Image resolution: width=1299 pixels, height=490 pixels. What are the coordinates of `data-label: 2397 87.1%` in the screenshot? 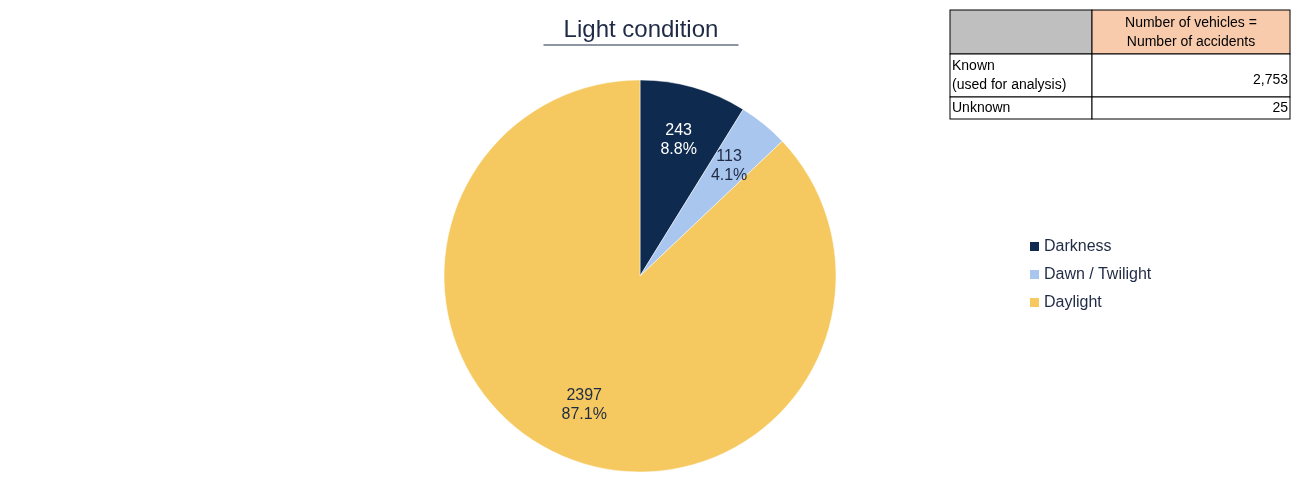 It's located at (584, 404).